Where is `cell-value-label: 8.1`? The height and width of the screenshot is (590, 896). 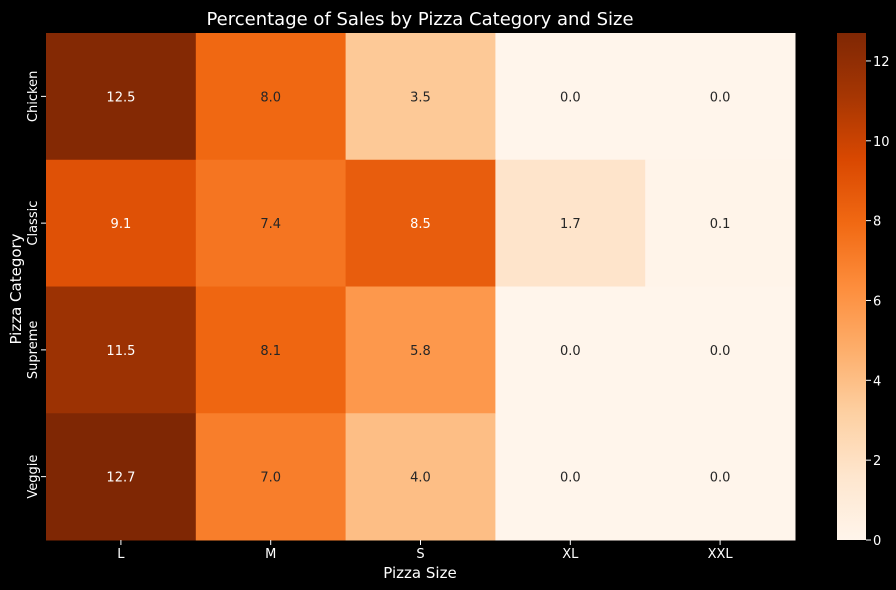 cell-value-label: 8.1 is located at coordinates (270, 351).